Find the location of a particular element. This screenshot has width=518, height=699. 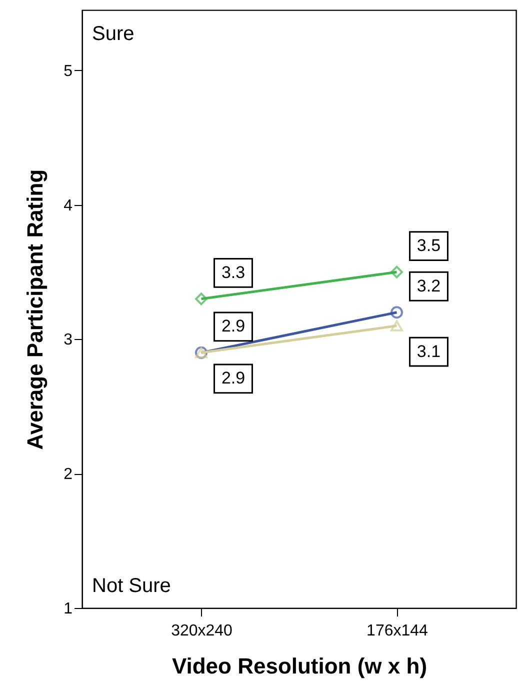

y-tick-label: 4 is located at coordinates (68, 205).